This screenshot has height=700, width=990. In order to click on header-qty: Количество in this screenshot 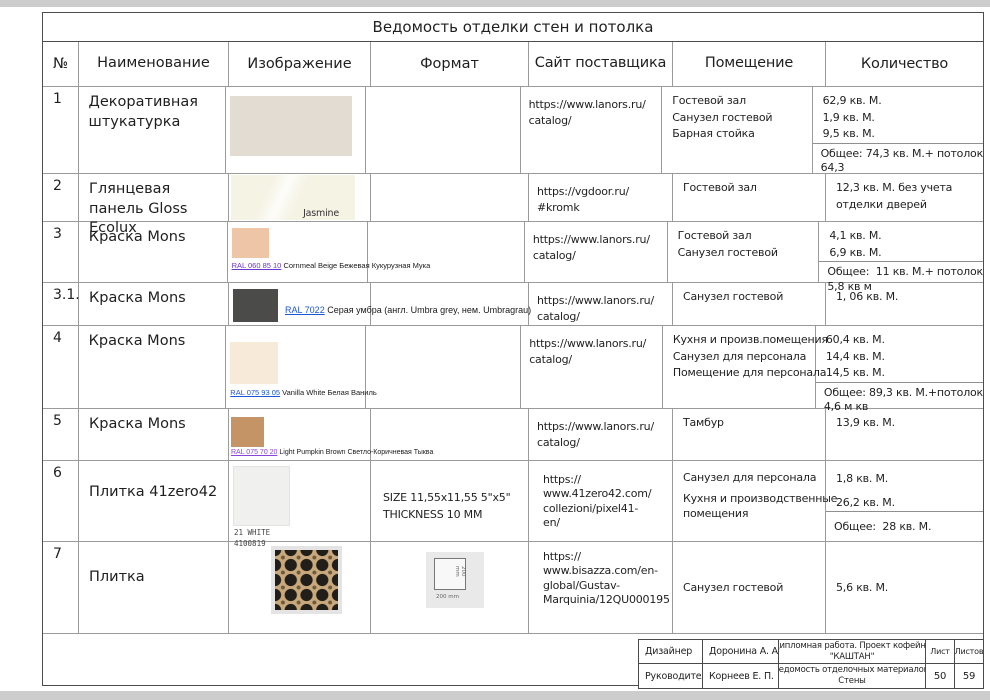, I will do `click(904, 64)`.